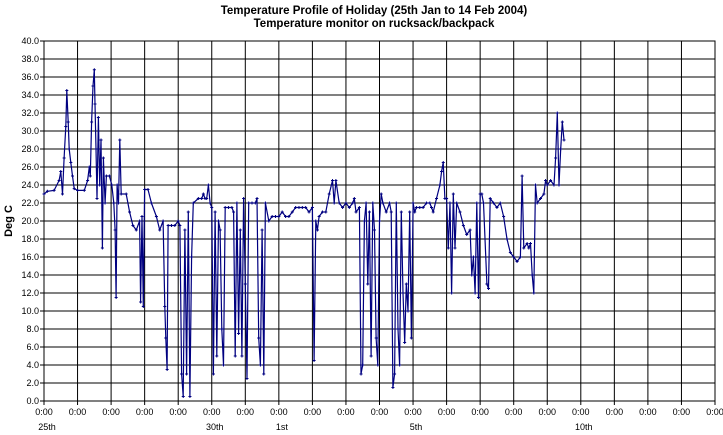 Image resolution: width=723 pixels, height=435 pixels. I want to click on y-tick-label: 6.0, so click(32, 347).